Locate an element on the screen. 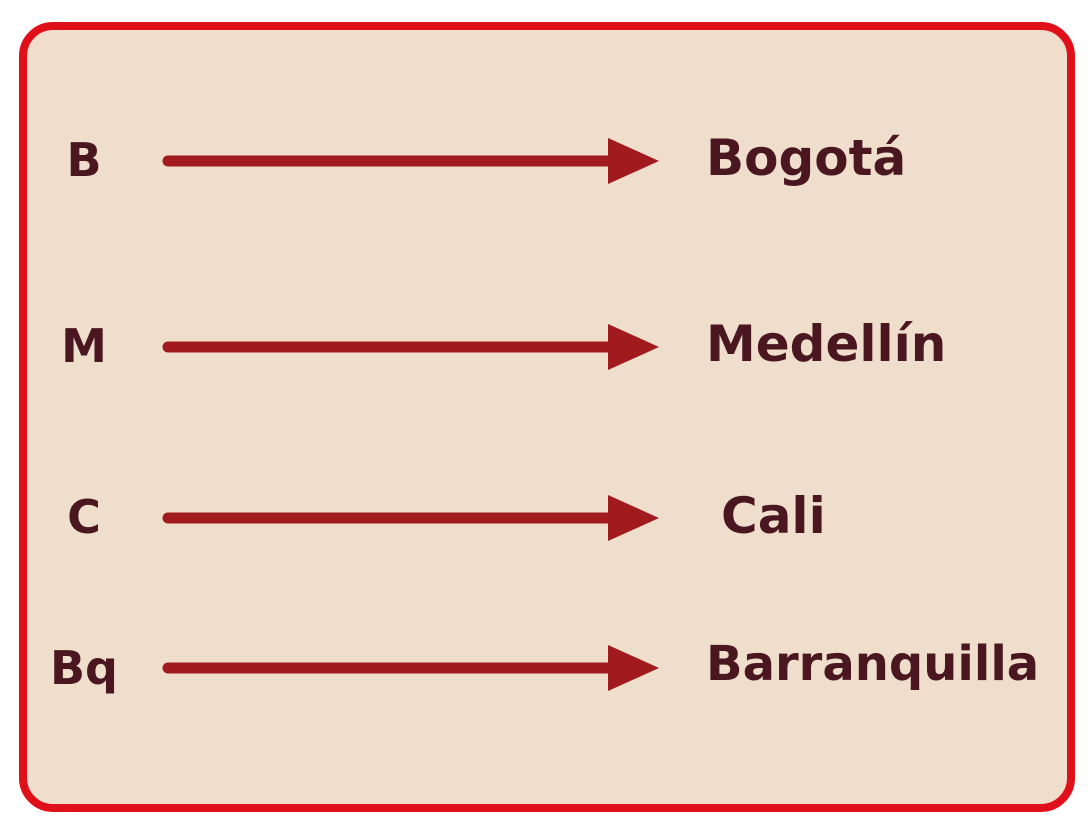 The height and width of the screenshot is (830, 1090). abbreviation-1: B is located at coordinates (84, 160).